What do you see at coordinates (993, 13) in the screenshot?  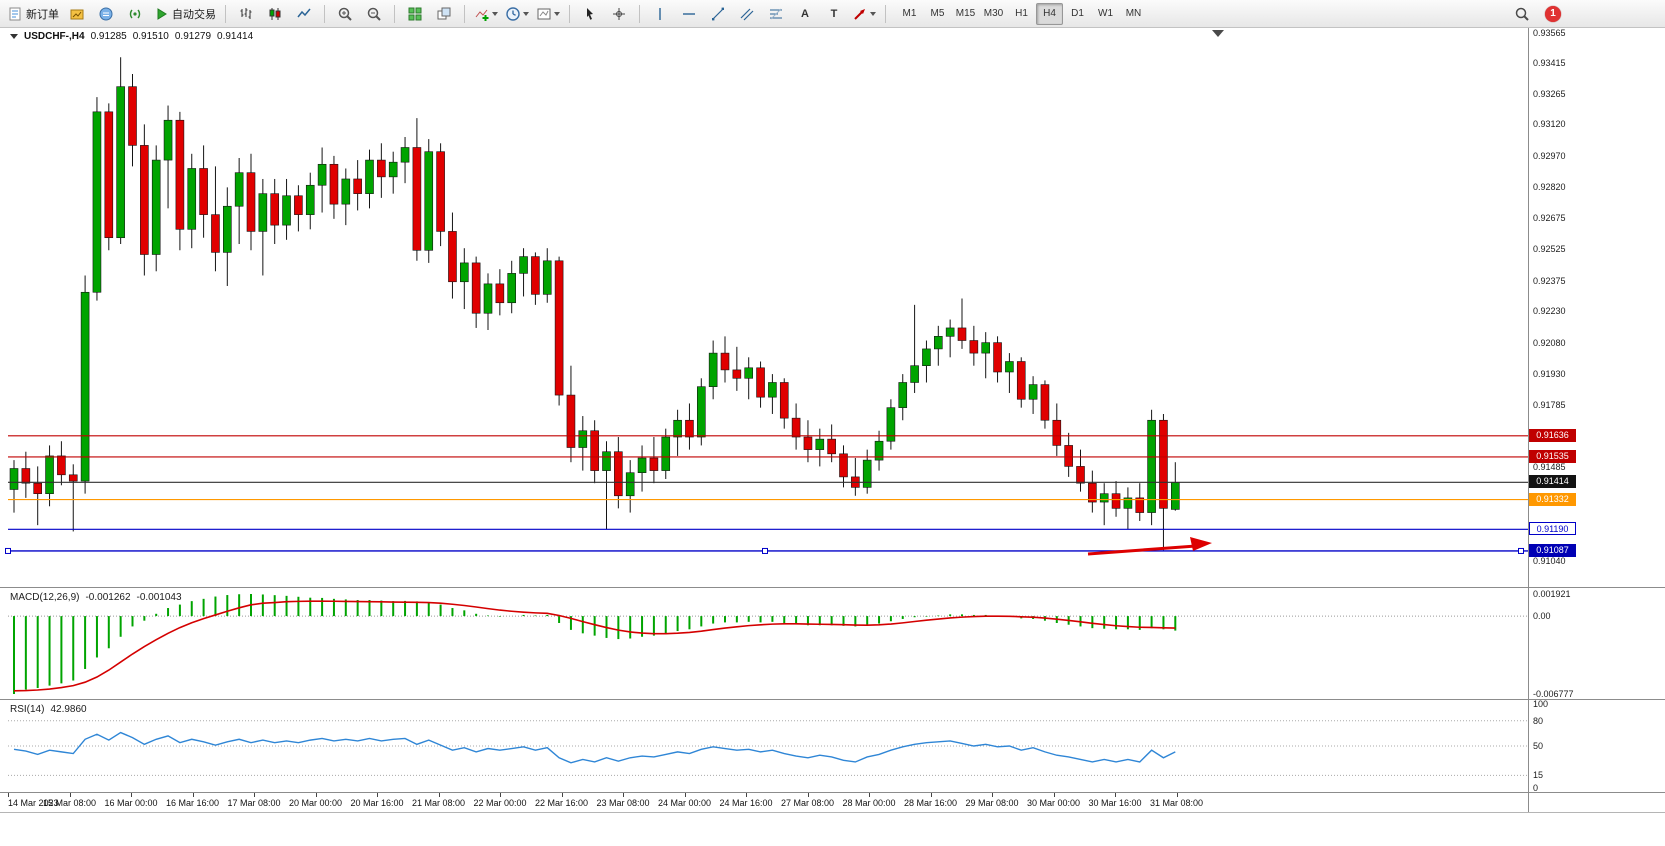 I see `timeframe-button-M30: M30` at bounding box center [993, 13].